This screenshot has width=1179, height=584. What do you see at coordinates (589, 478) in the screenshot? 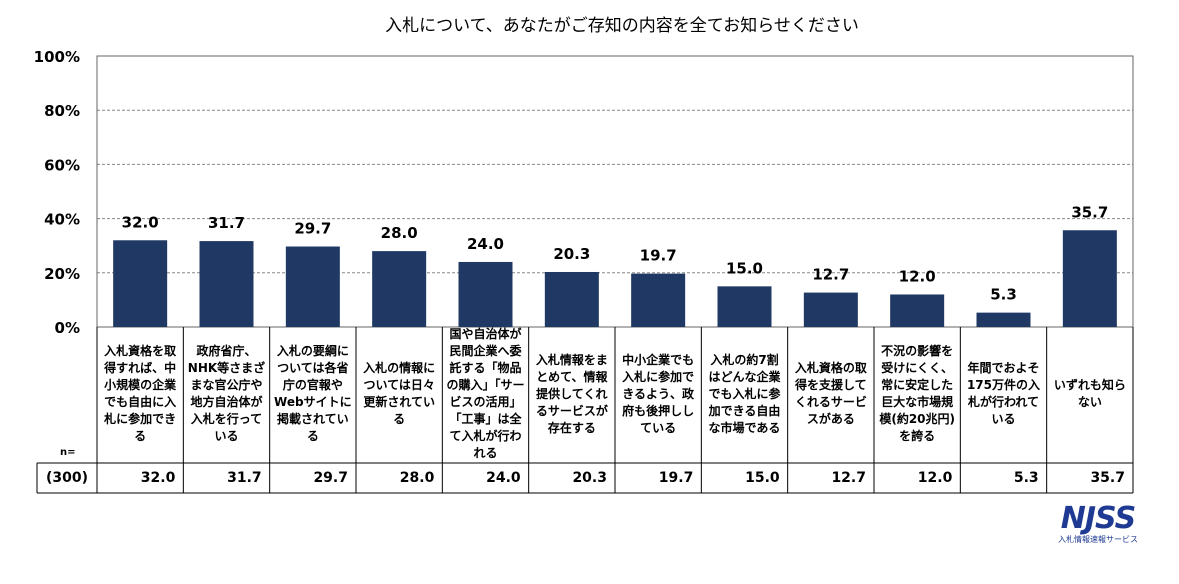
I see `table-value-cell: 20.3` at bounding box center [589, 478].